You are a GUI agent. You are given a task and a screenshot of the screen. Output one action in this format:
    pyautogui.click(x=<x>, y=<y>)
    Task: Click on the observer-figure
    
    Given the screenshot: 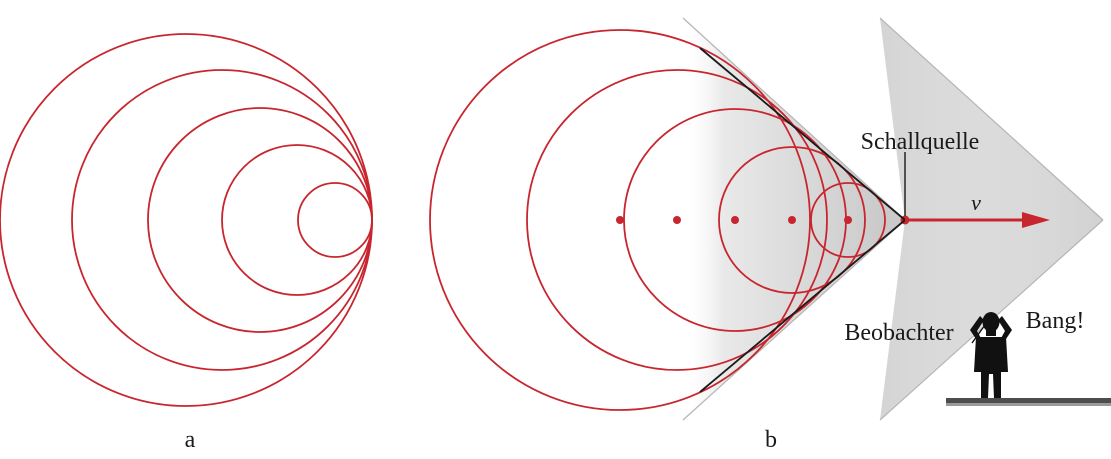 What is the action you would take?
    pyautogui.click(x=991, y=355)
    